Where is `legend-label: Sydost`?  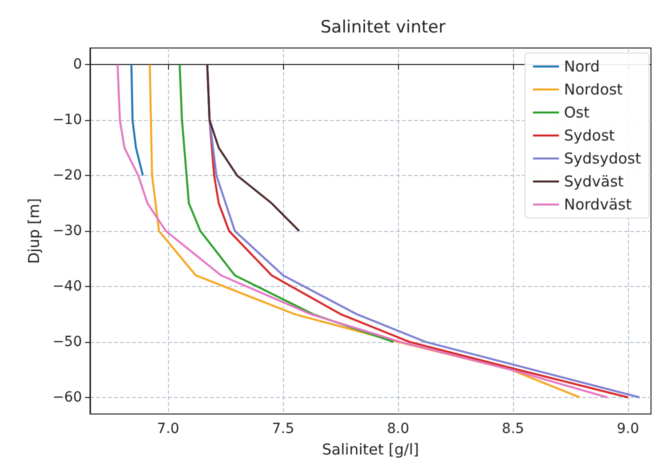
legend-label: Sydost is located at coordinates (589, 135).